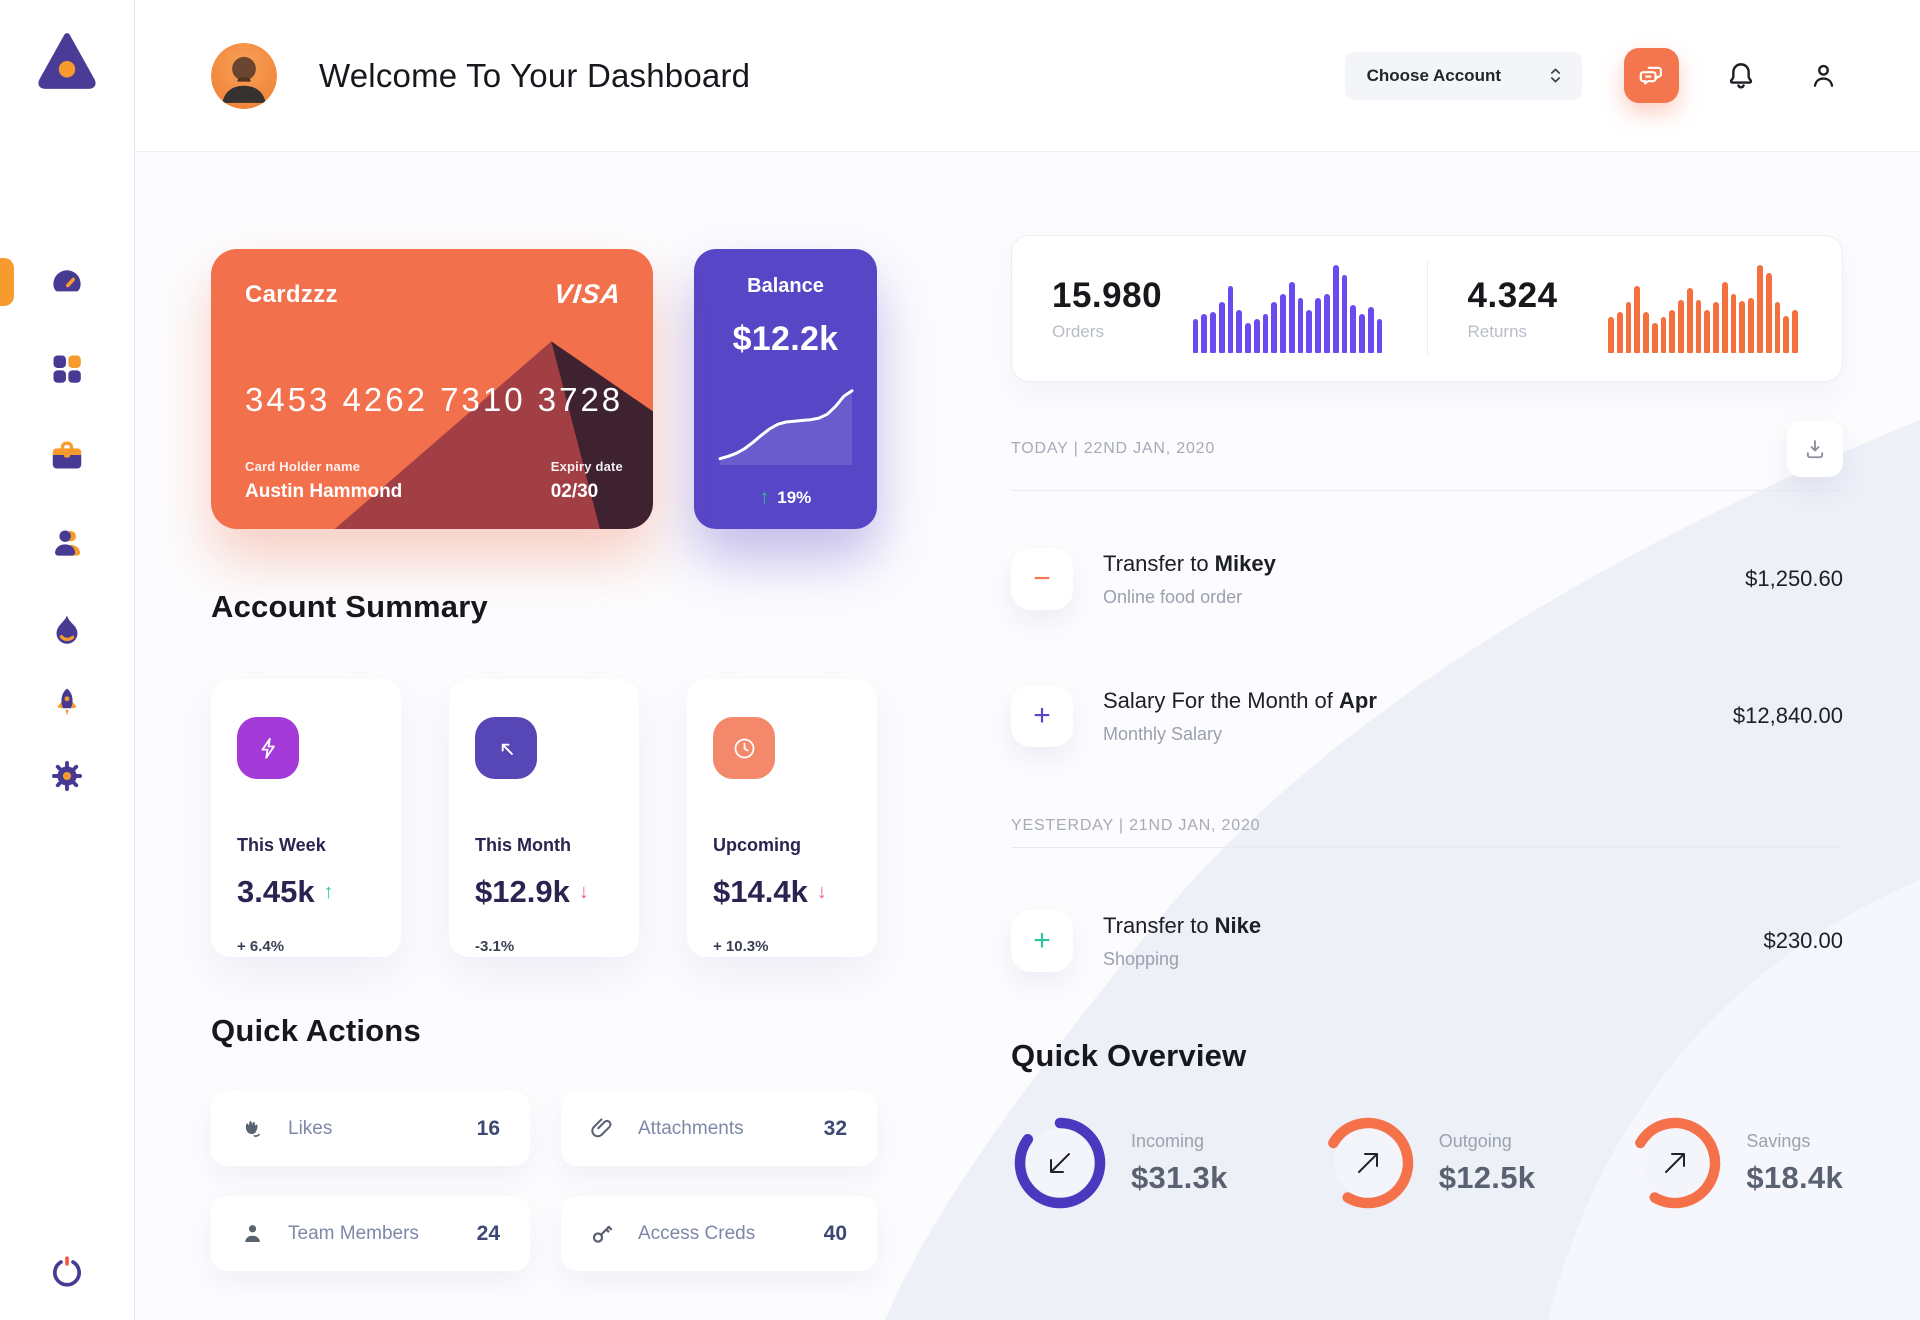  I want to click on user-avatar, so click(244, 75).